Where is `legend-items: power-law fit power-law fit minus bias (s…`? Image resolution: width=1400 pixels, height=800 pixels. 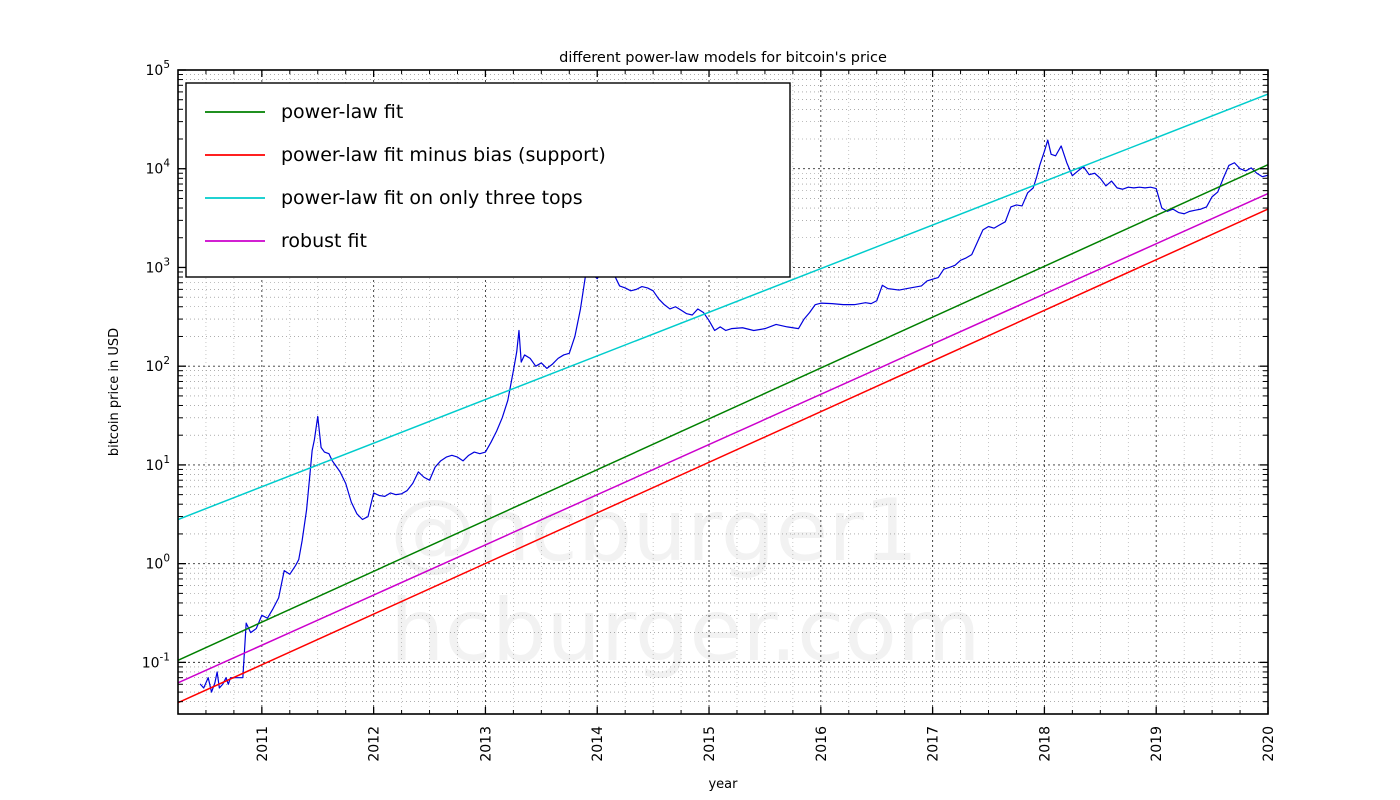 legend-items: power-law fit power-law fit minus bias (s… is located at coordinates (405, 176).